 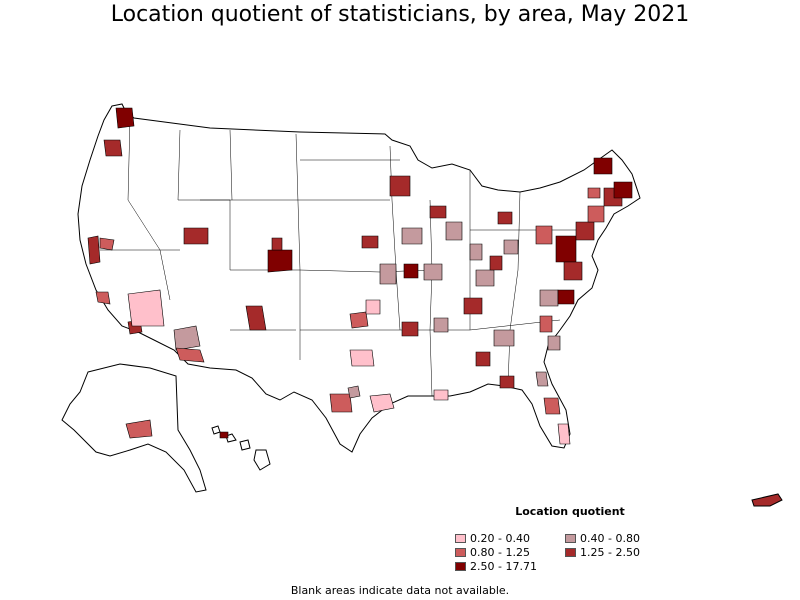 I want to click on hawaii-islands, so click(x=241, y=448).